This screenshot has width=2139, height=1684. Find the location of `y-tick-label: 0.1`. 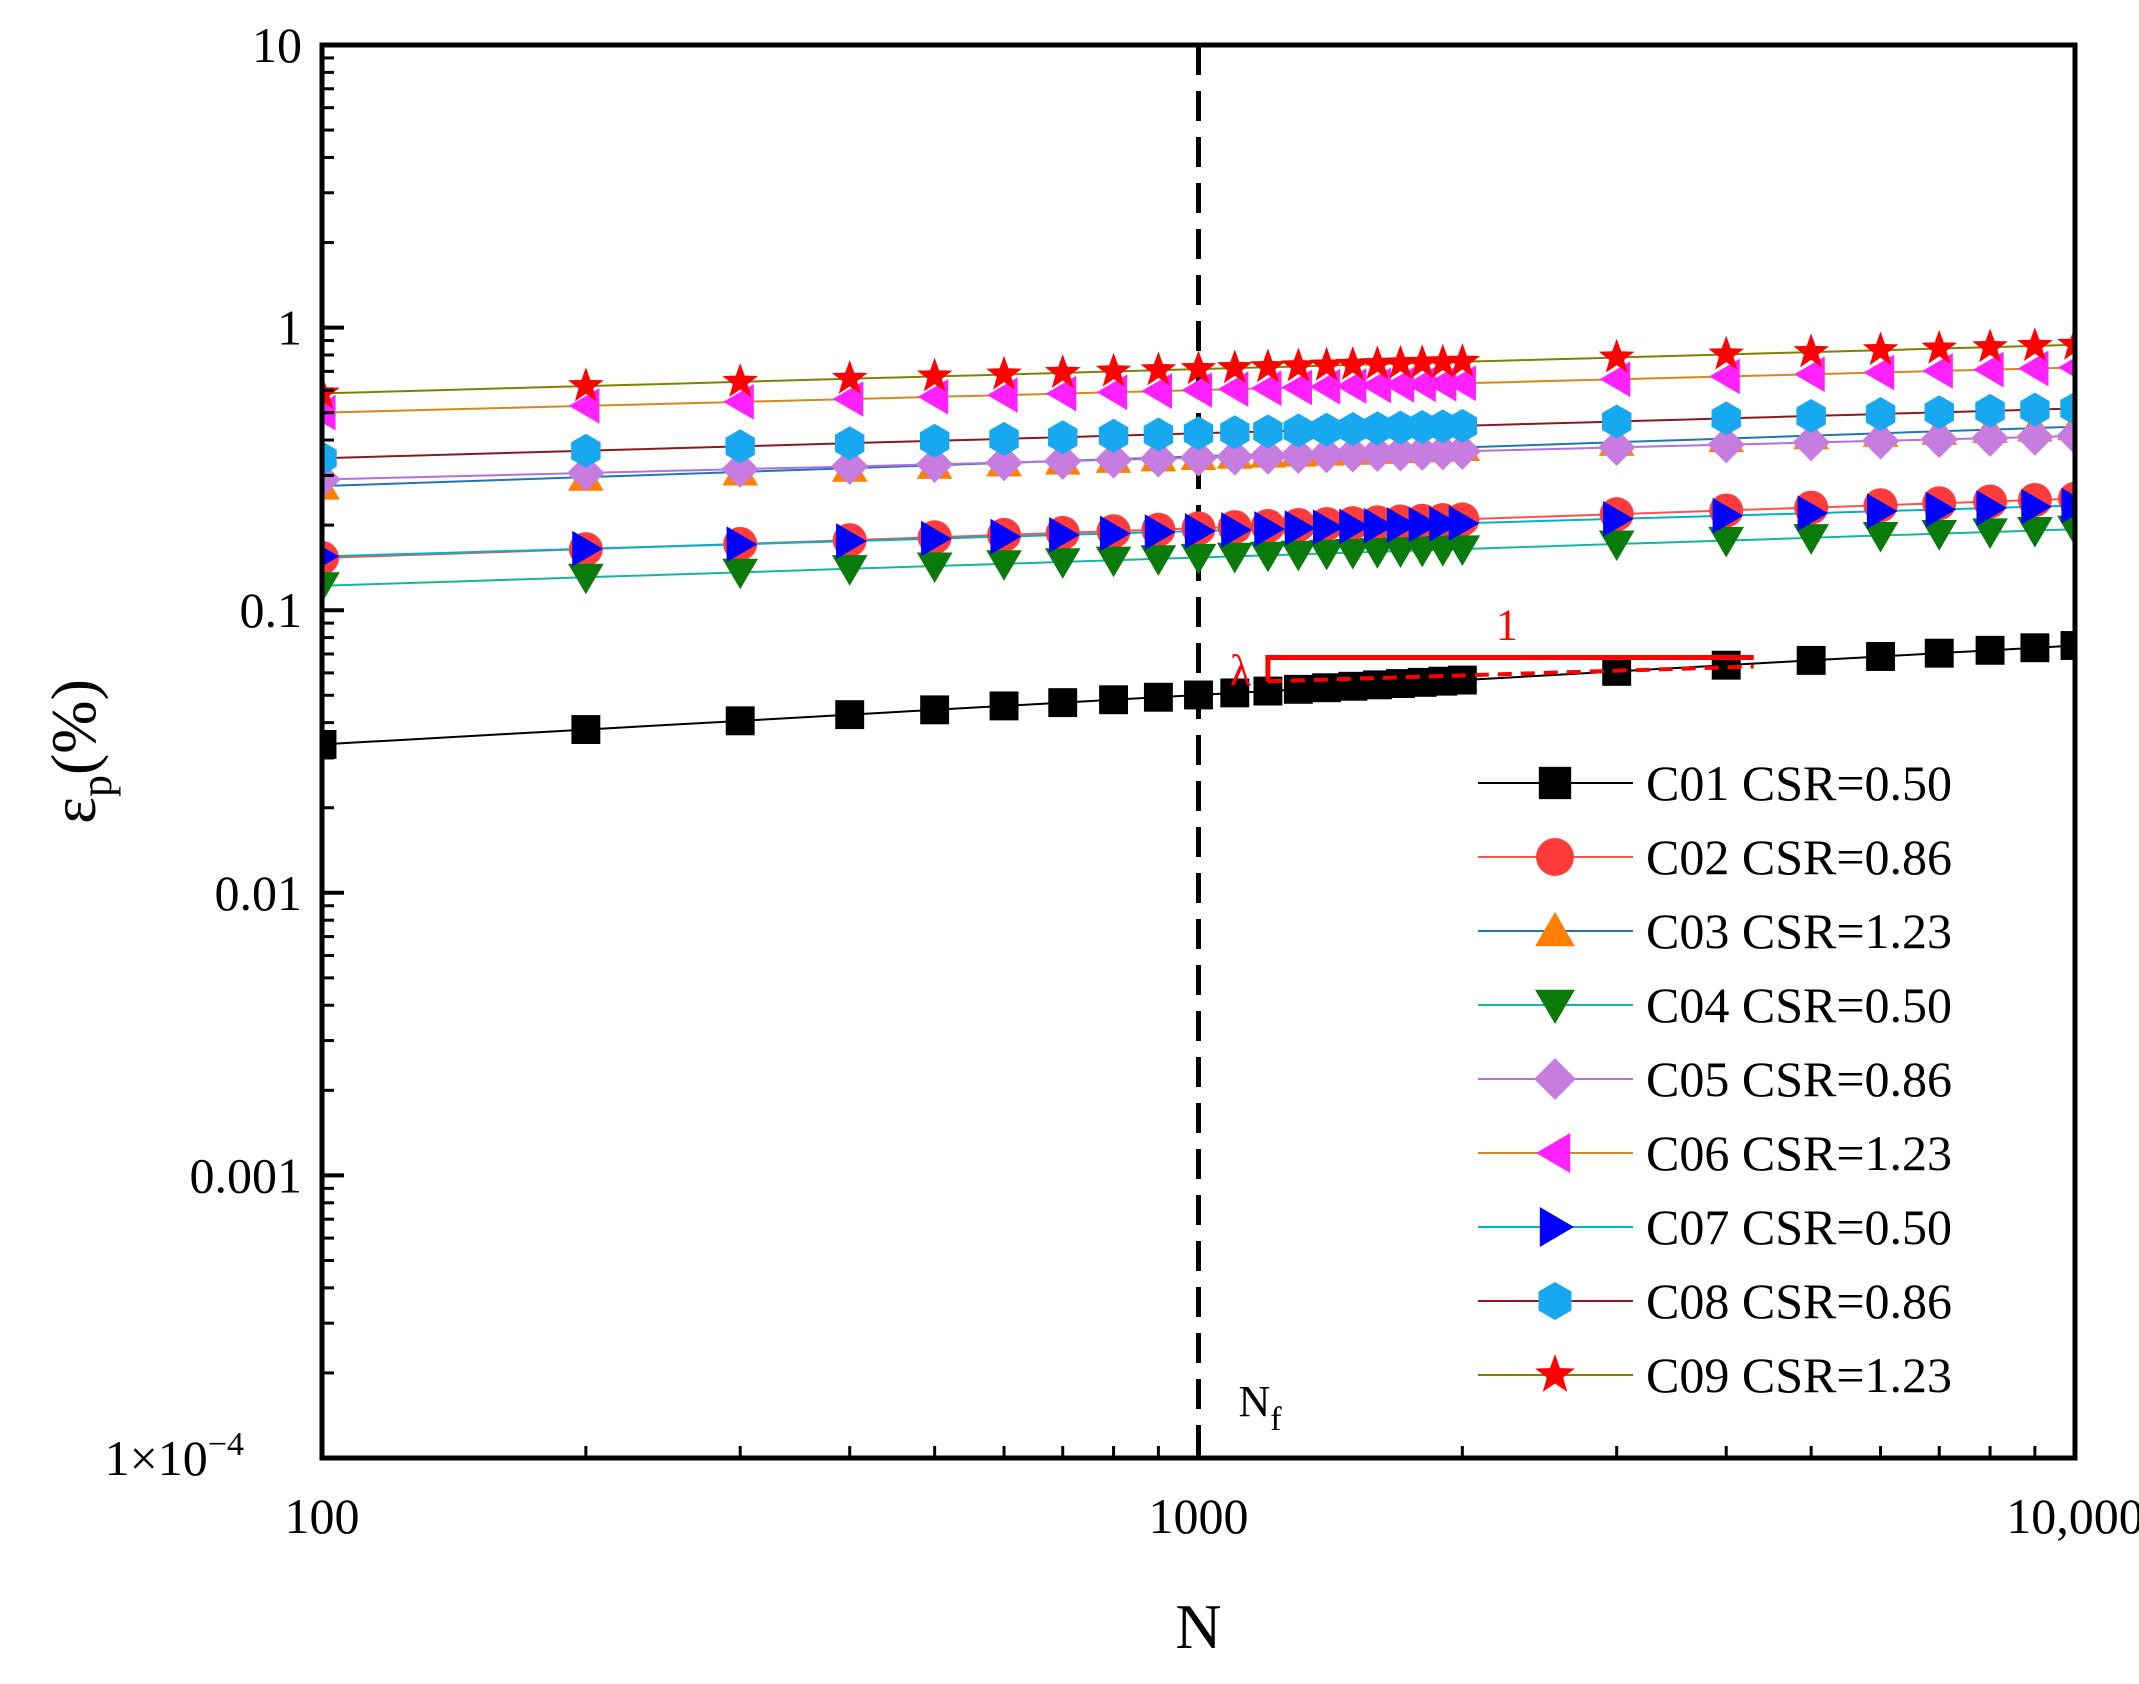

y-tick-label: 0.1 is located at coordinates (271, 610).